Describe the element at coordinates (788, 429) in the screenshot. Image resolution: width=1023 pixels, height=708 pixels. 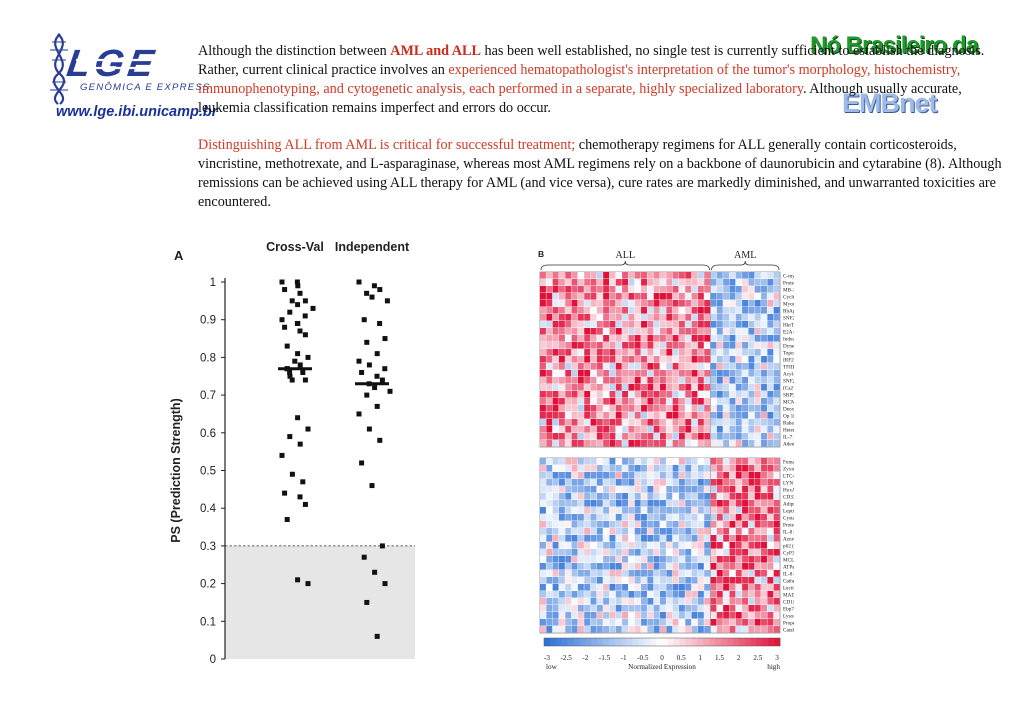
I see `gene-label: Heterochromatin protein p25 (U35451)` at that location.